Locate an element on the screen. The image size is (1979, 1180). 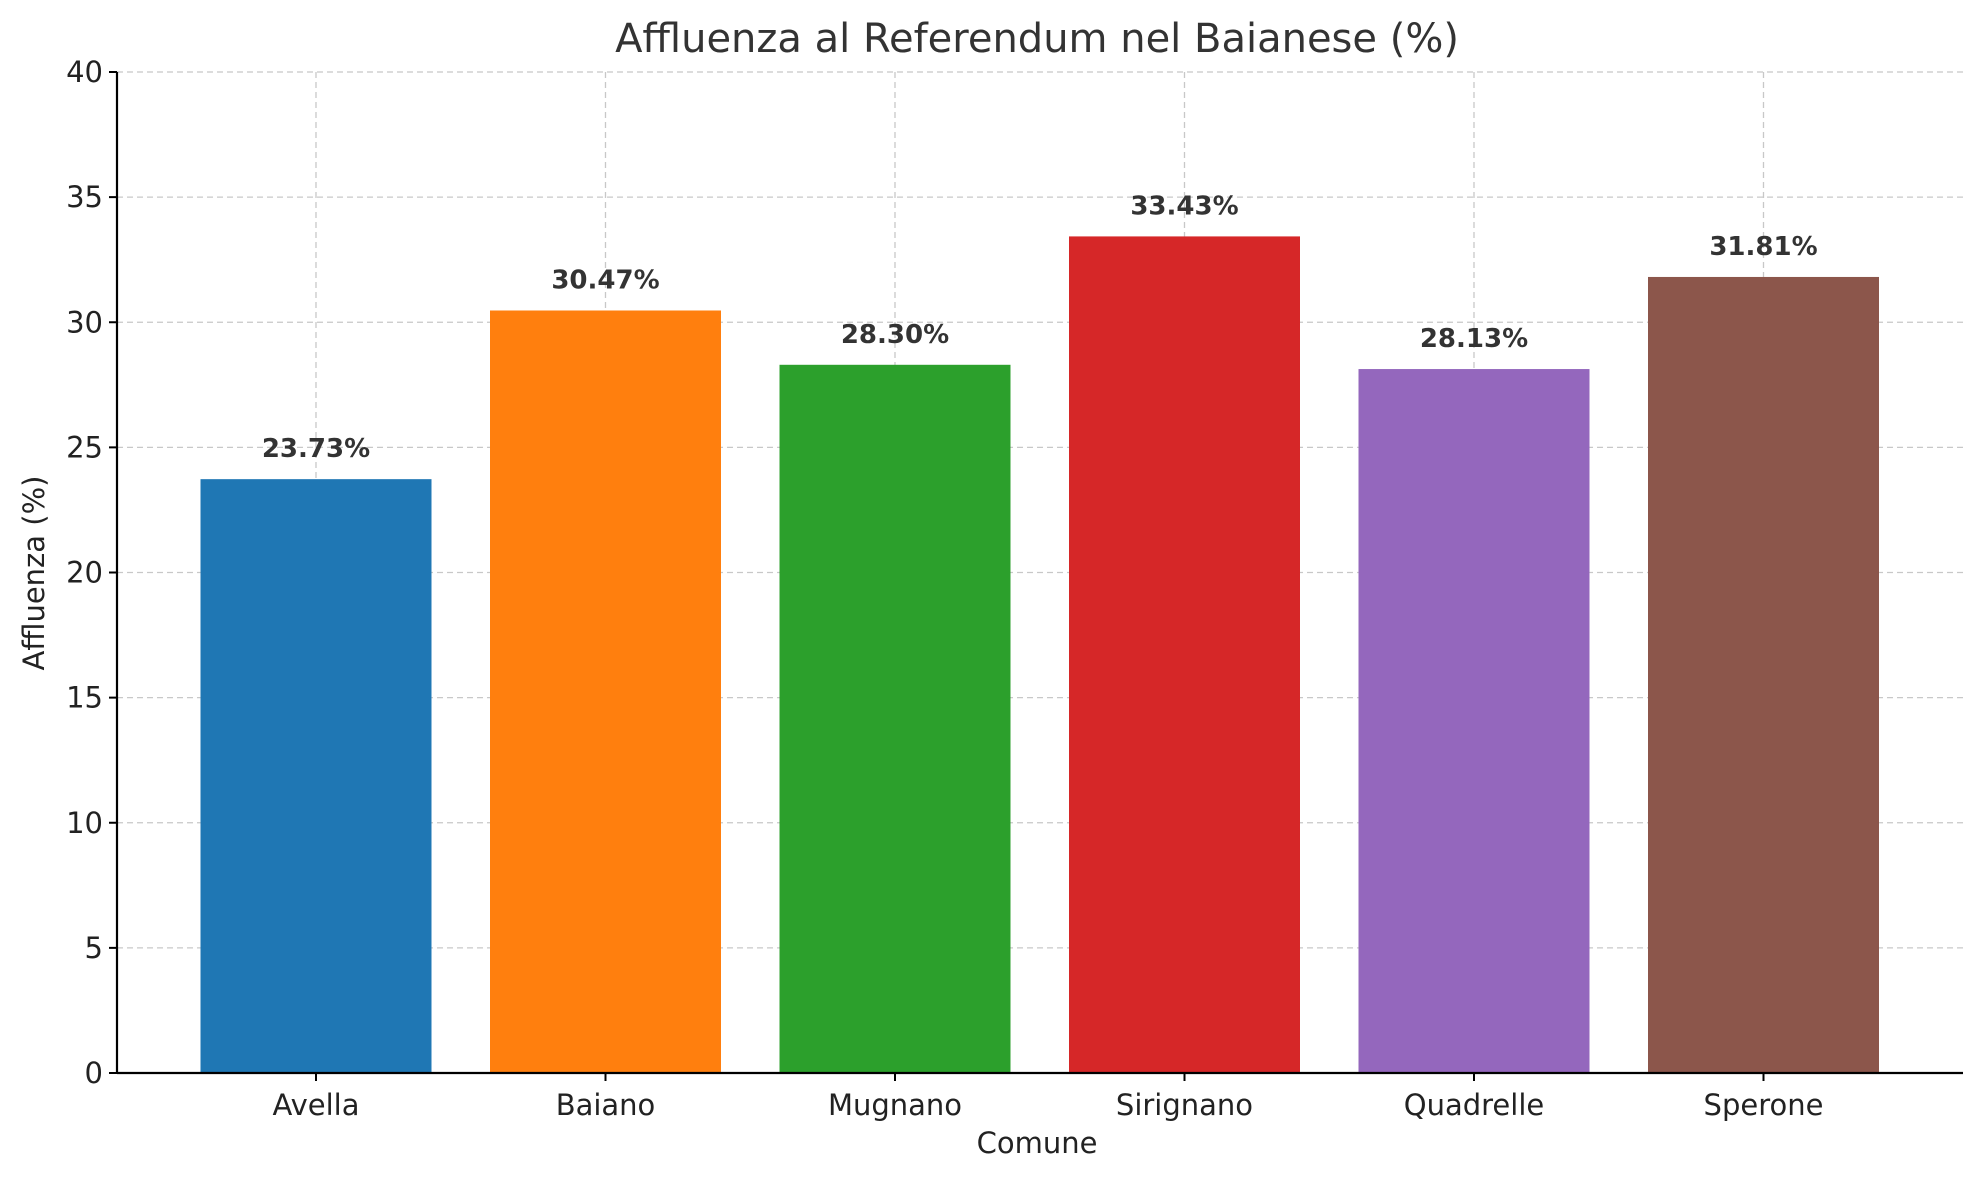
bar-value-label: 33.43% is located at coordinates (1184, 206).